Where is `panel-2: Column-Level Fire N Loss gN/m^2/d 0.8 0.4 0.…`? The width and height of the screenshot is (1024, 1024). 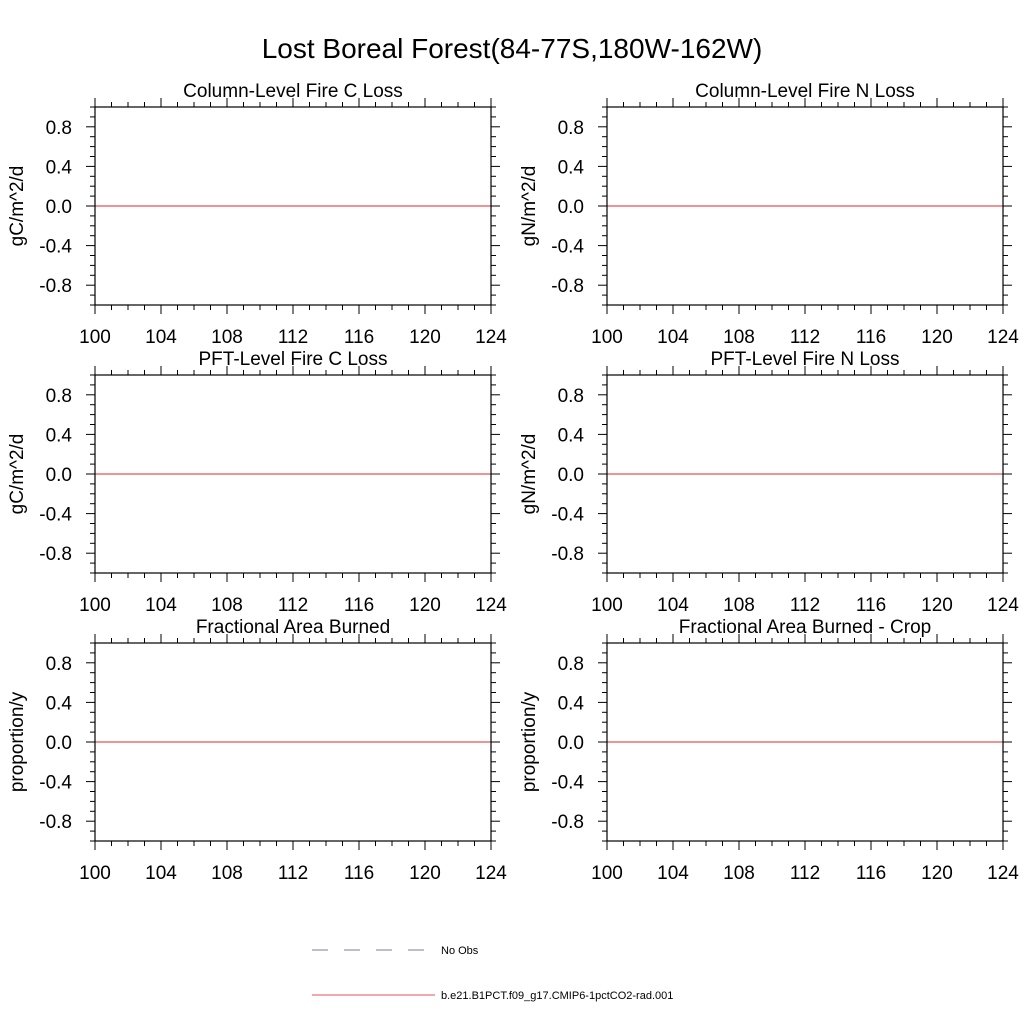 panel-2: Column-Level Fire N Loss gN/m^2/d 0.8 0.4 0.… is located at coordinates (769, 214).